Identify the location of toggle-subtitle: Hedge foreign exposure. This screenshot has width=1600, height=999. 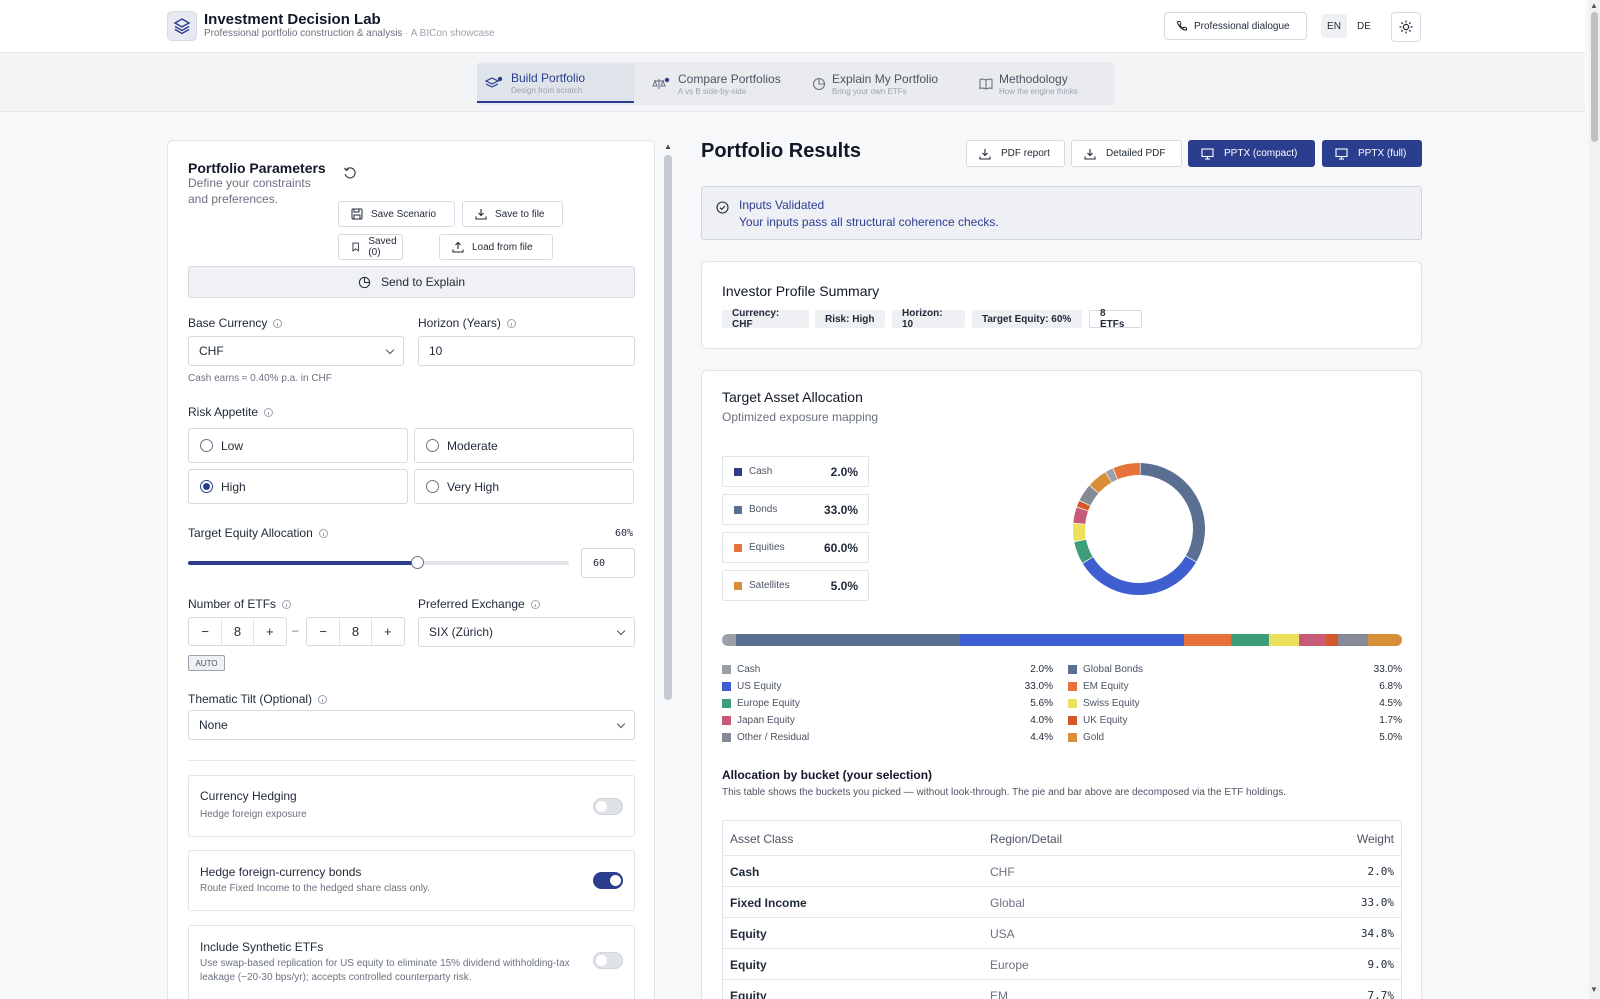
(253, 814).